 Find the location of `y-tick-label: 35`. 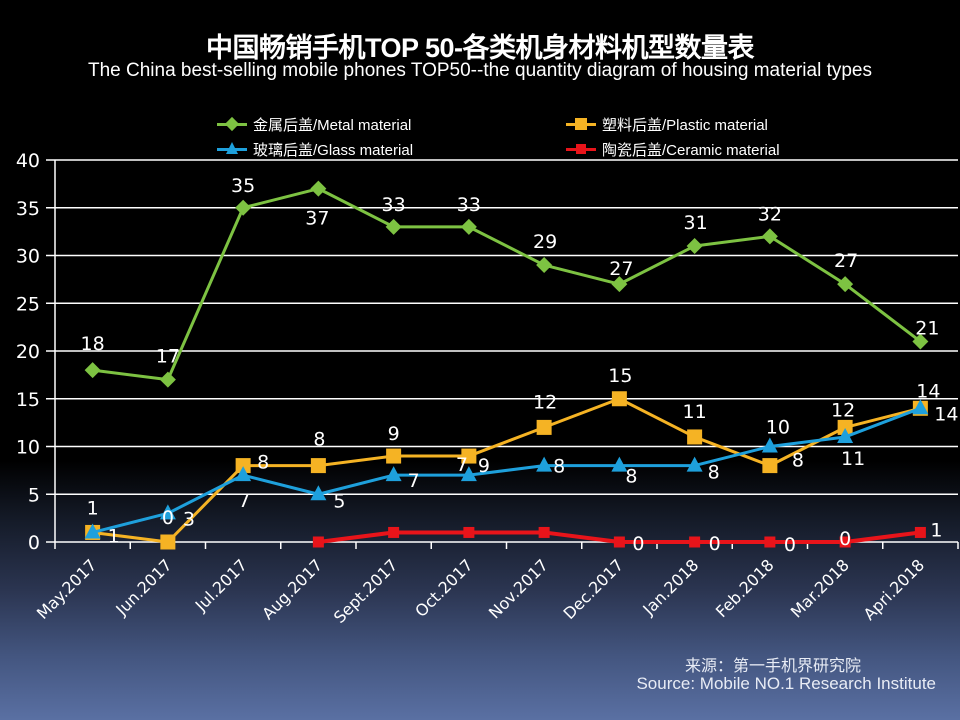

y-tick-label: 35 is located at coordinates (28, 209).